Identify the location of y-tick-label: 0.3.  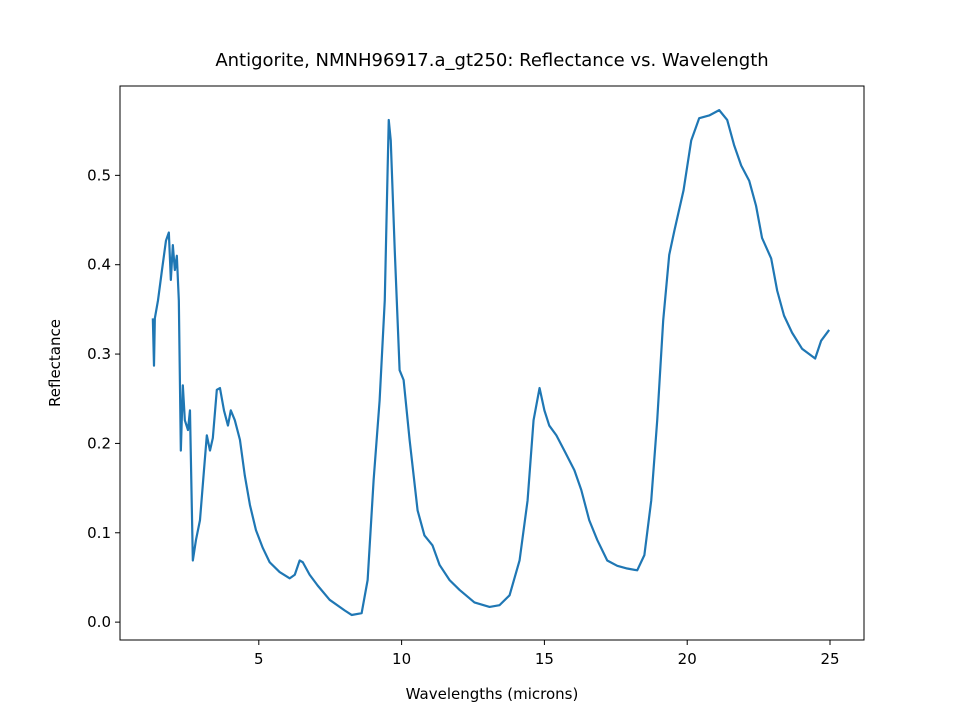
(99, 354).